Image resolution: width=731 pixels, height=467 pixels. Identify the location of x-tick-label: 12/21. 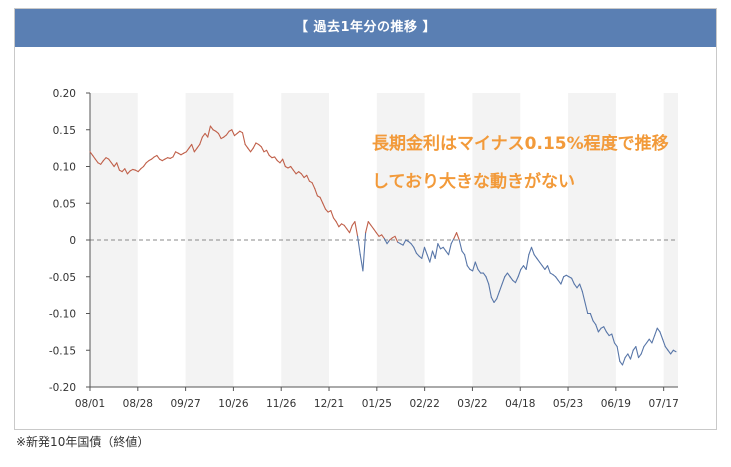
(329, 404).